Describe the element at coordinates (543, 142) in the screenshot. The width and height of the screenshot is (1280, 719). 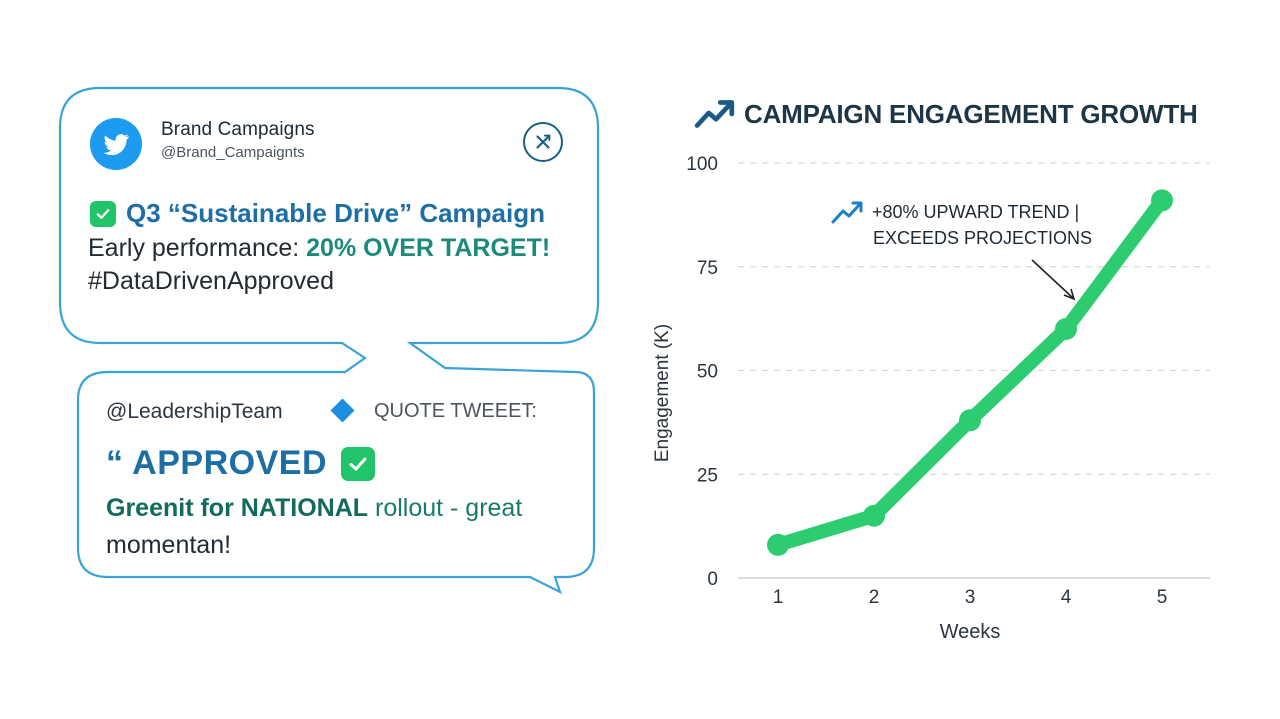
I see `x-close-icon` at that location.